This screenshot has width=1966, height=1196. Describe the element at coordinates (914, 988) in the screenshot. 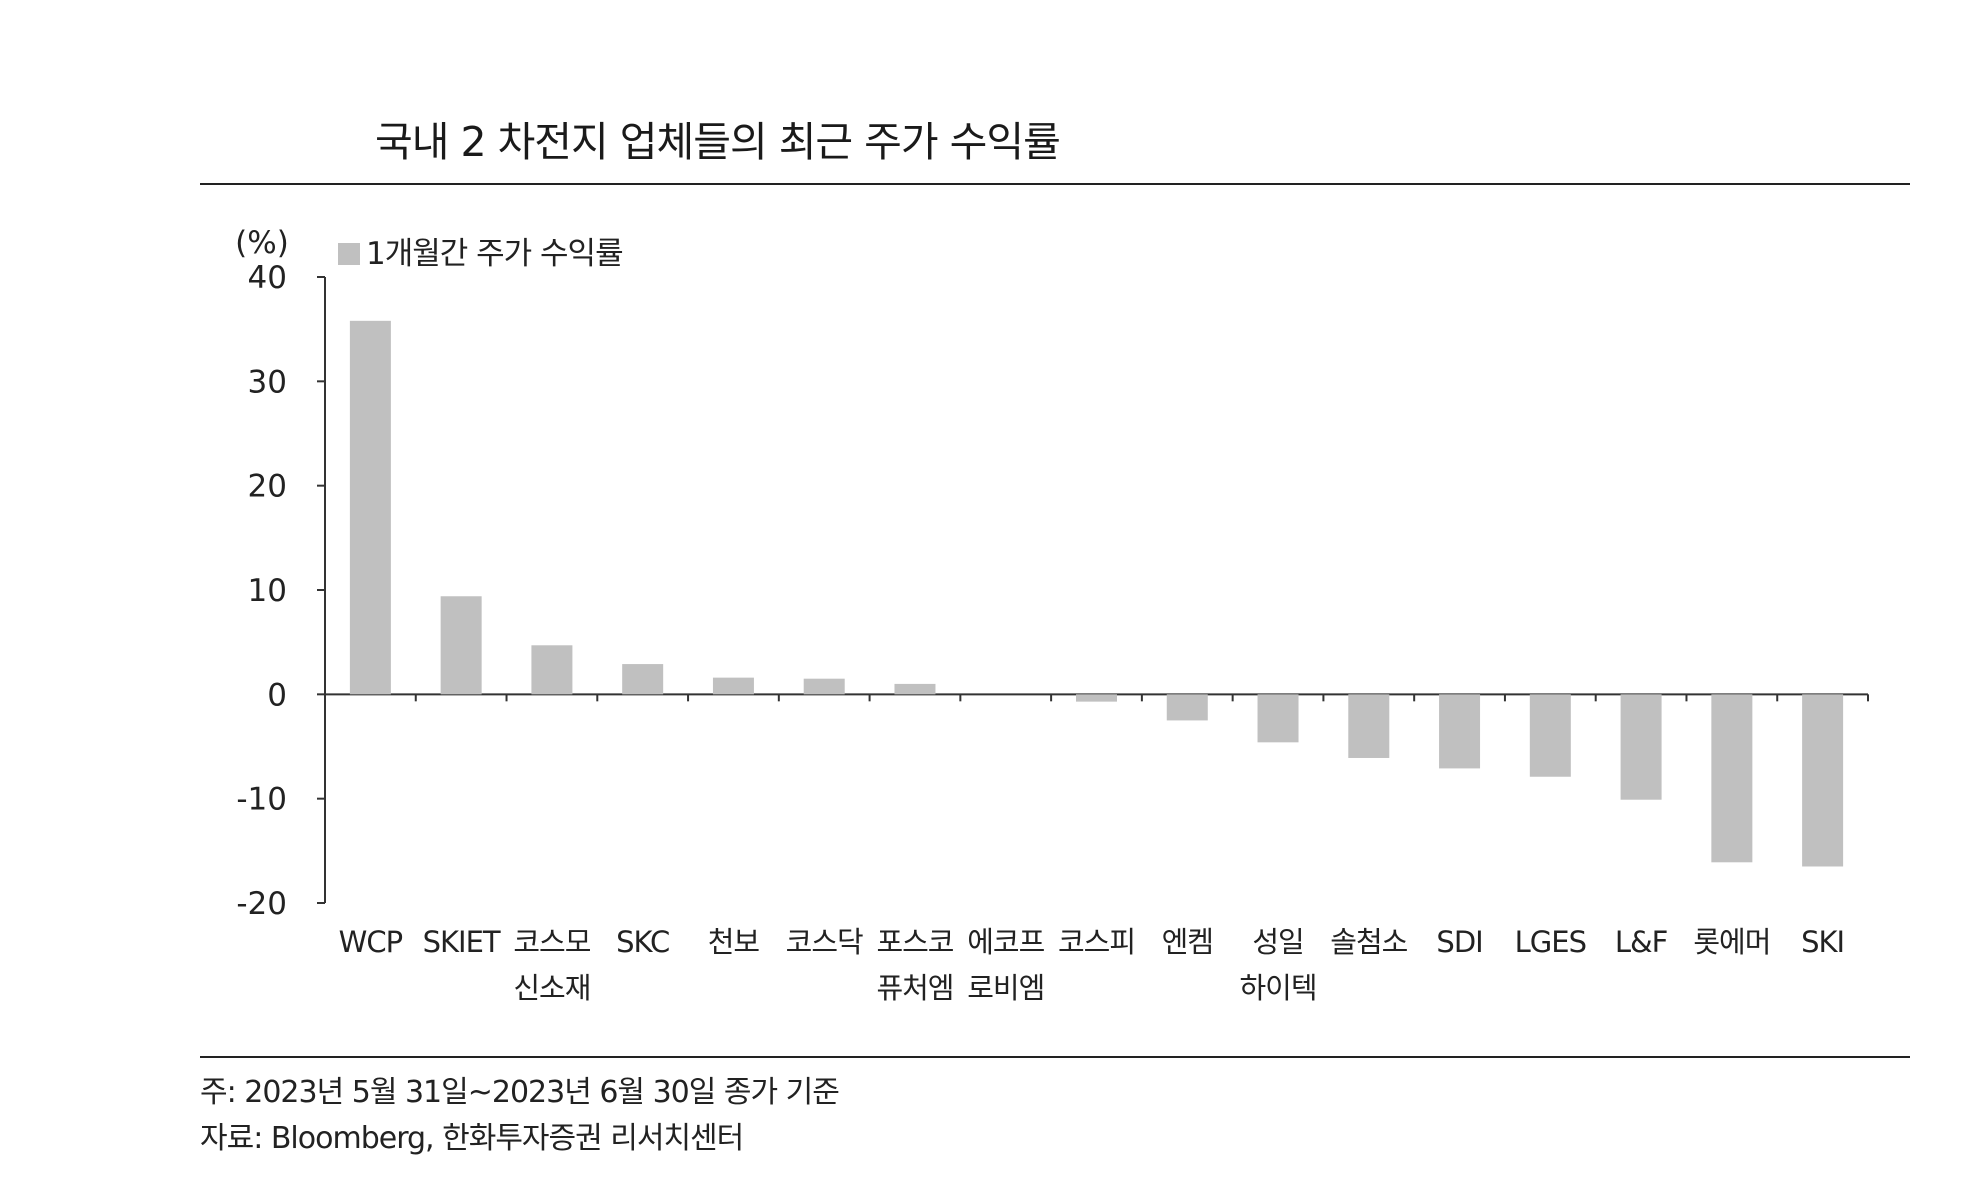

I see `x-category-label: 퓨처엠` at that location.